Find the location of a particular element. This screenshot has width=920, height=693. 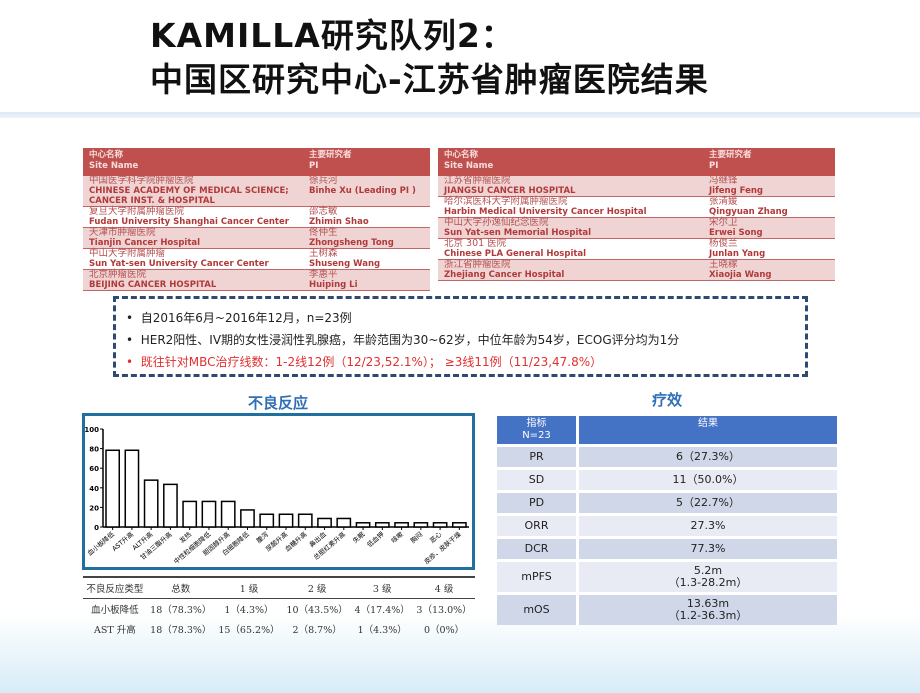

table-cell: 血小板降低 is located at coordinates (115, 610).